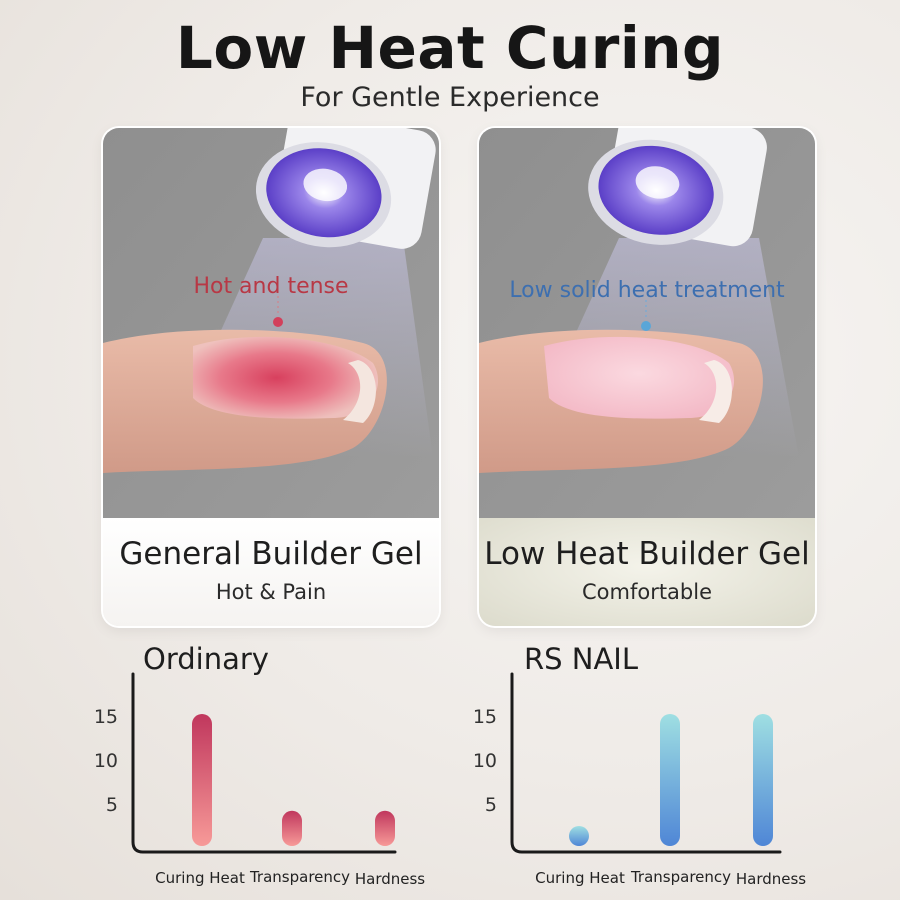 Image resolution: width=900 pixels, height=900 pixels. I want to click on card-label: General Builder Gel, so click(271, 554).